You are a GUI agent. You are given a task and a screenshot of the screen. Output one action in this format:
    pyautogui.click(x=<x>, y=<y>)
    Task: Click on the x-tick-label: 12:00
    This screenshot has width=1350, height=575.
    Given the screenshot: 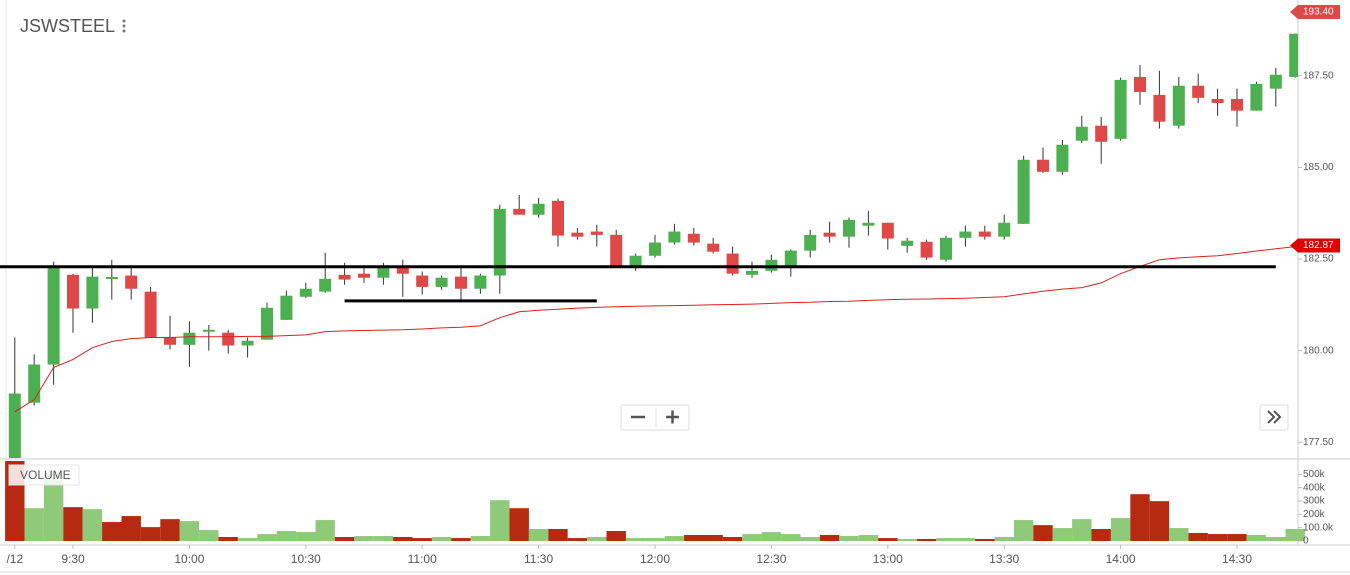 What is the action you would take?
    pyautogui.click(x=655, y=559)
    